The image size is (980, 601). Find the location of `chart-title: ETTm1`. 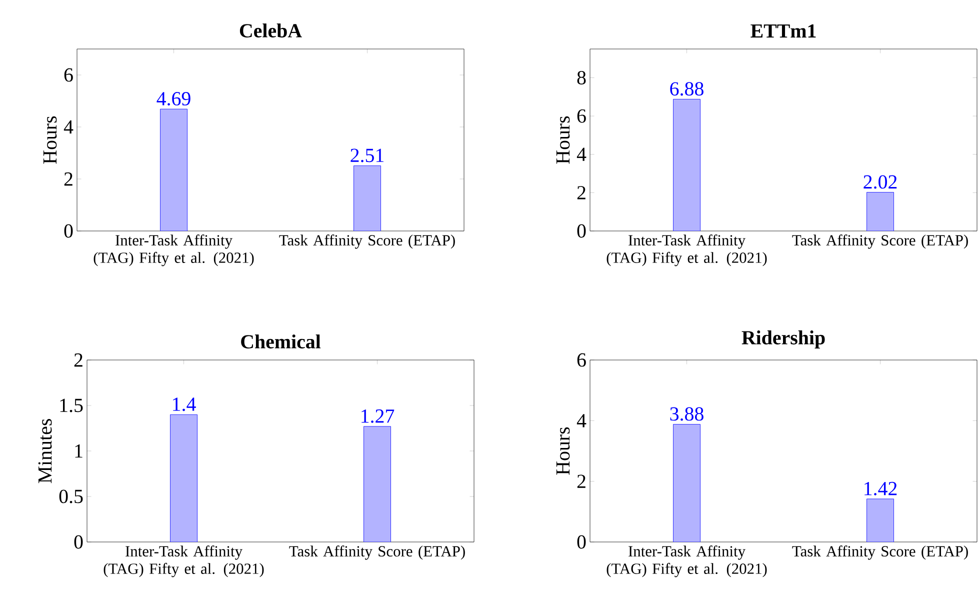

chart-title: ETTm1 is located at coordinates (783, 31).